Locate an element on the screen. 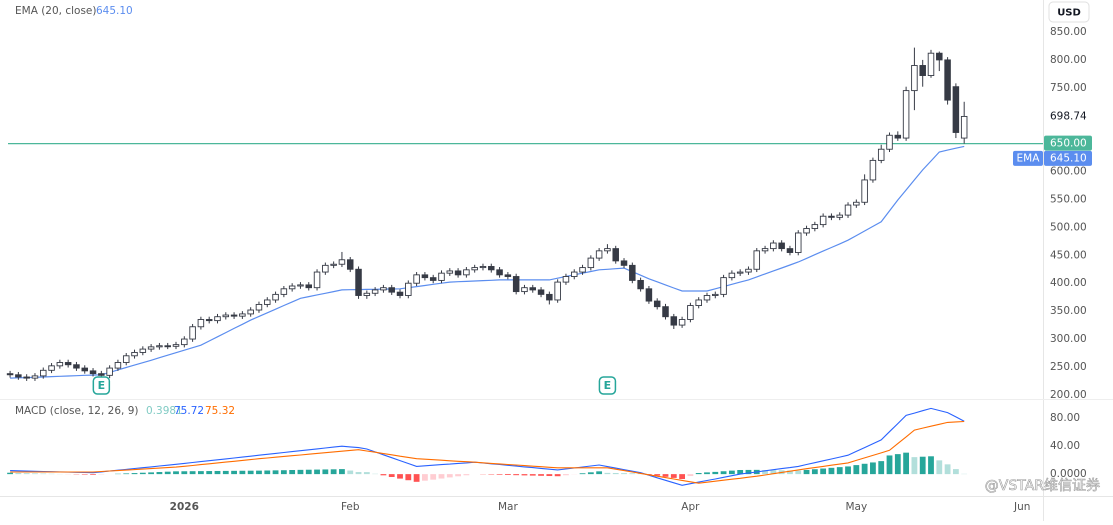 This screenshot has width=1113, height=525. x-tick-label: 2026 is located at coordinates (184, 507).